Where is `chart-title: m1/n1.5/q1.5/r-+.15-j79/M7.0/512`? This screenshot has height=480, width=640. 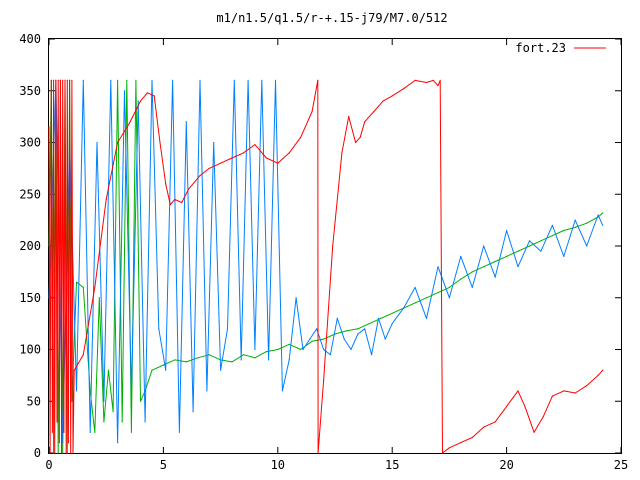
chart-title: m1/n1.5/q1.5/r-+.15-j79/M7.0/512 is located at coordinates (331, 18).